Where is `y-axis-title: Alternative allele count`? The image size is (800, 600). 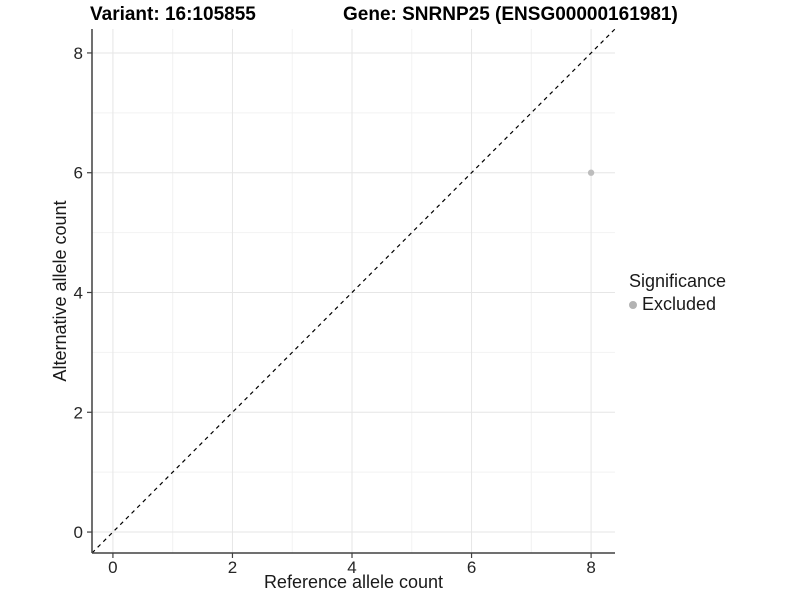
y-axis-title: Alternative allele count is located at coordinates (60, 291).